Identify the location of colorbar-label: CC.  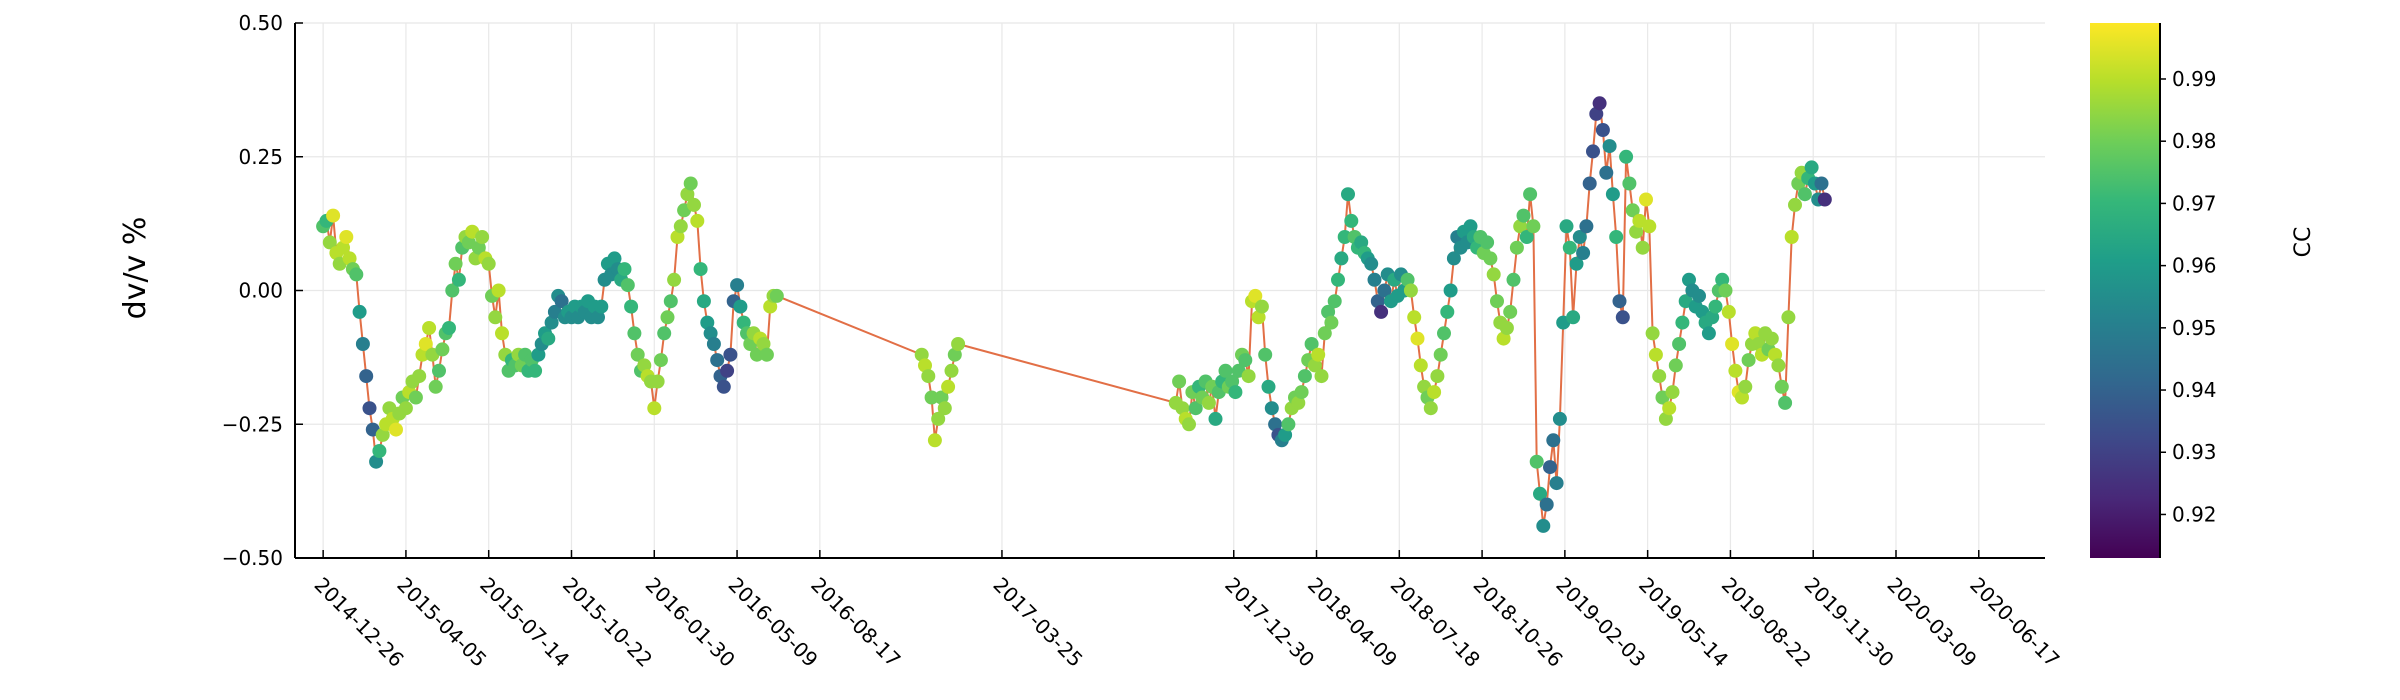
(2303, 242).